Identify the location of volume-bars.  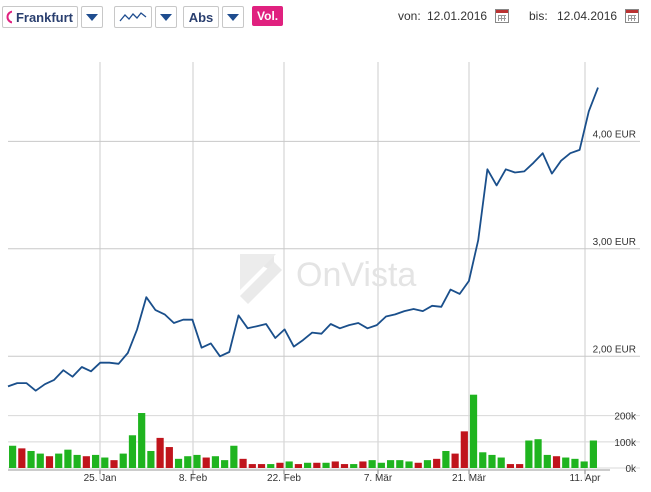
(303, 431).